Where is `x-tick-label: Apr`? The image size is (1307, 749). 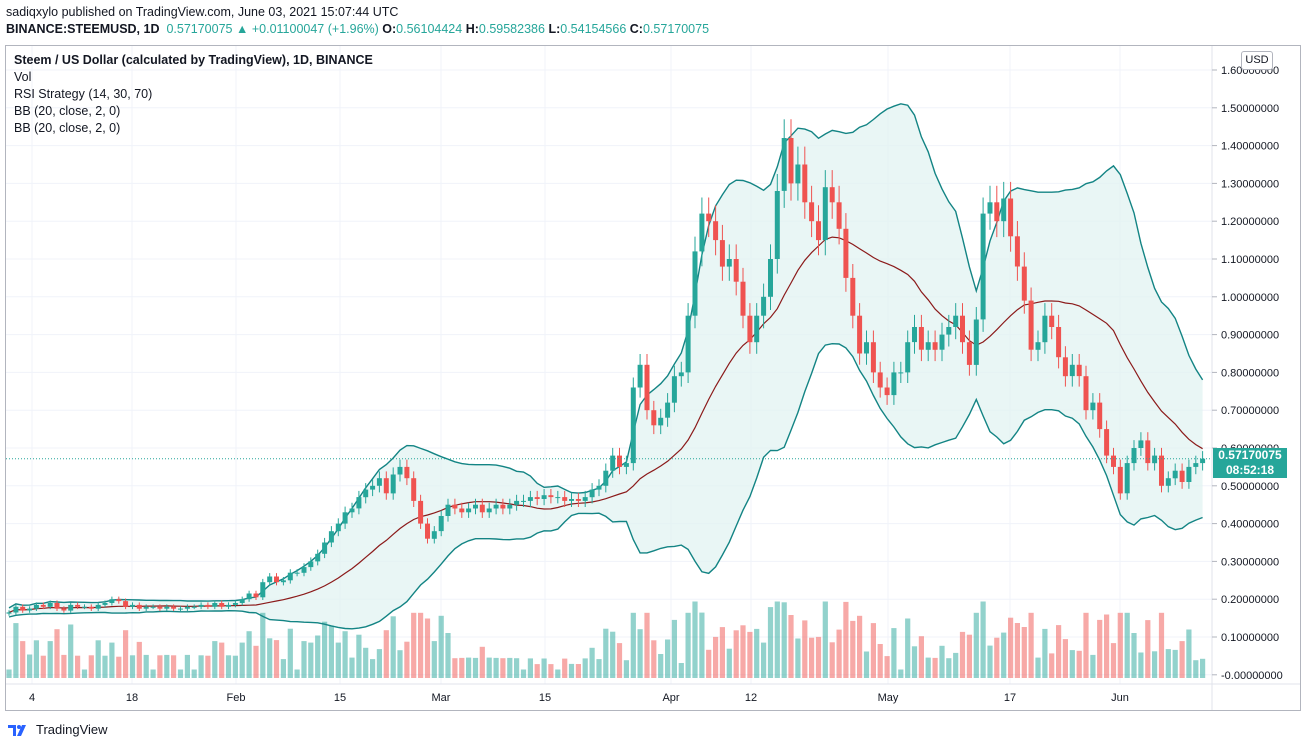 x-tick-label: Apr is located at coordinates (670, 698).